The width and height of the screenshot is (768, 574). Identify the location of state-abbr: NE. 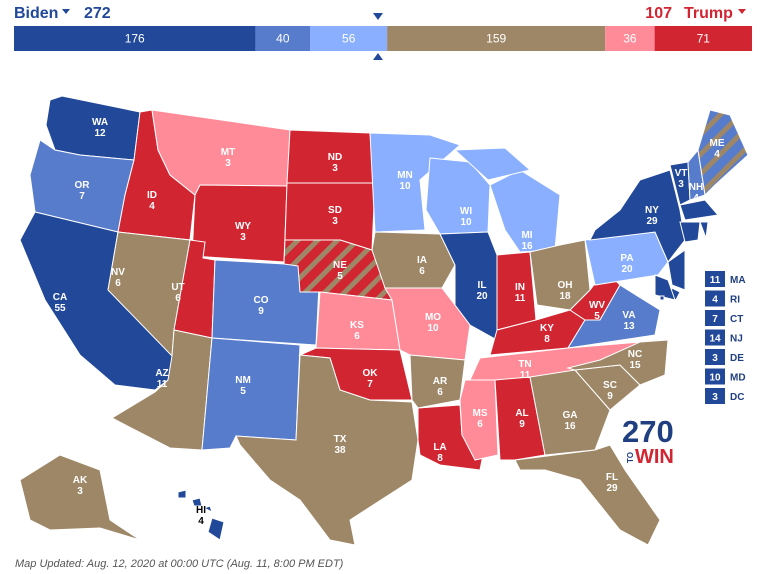
(340, 265).